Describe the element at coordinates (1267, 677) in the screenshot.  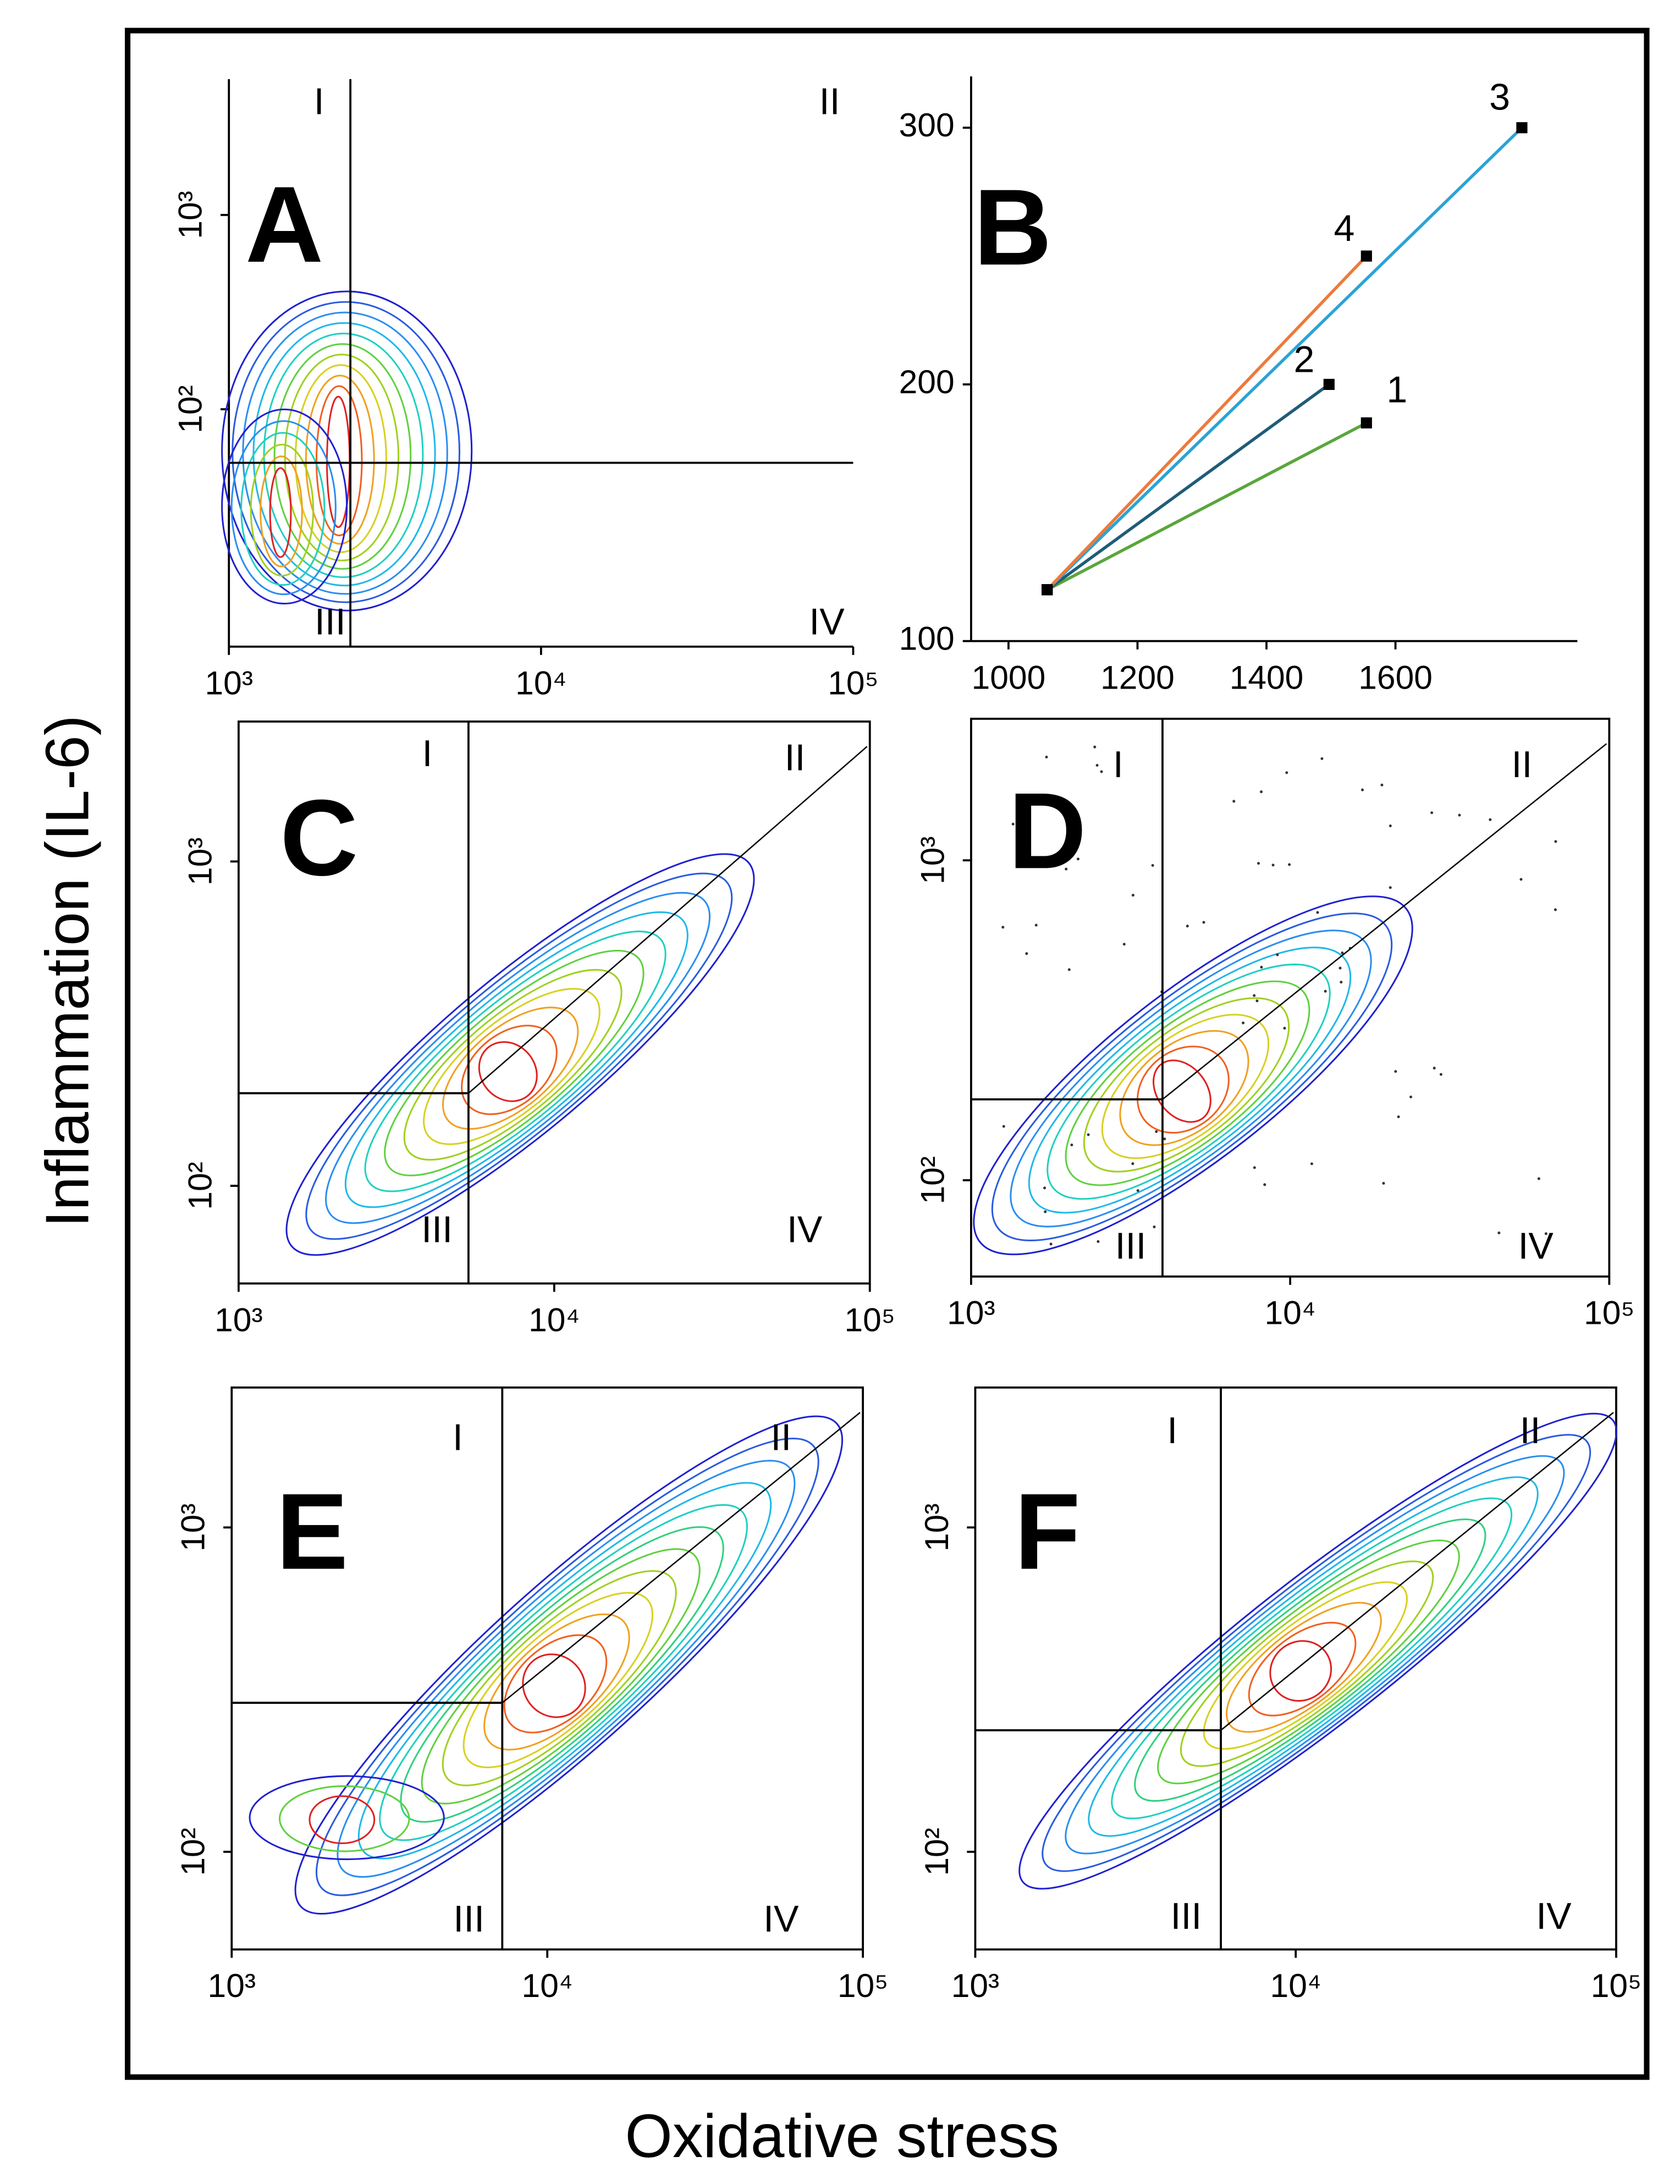
I see `x-tick-label: 1400` at that location.